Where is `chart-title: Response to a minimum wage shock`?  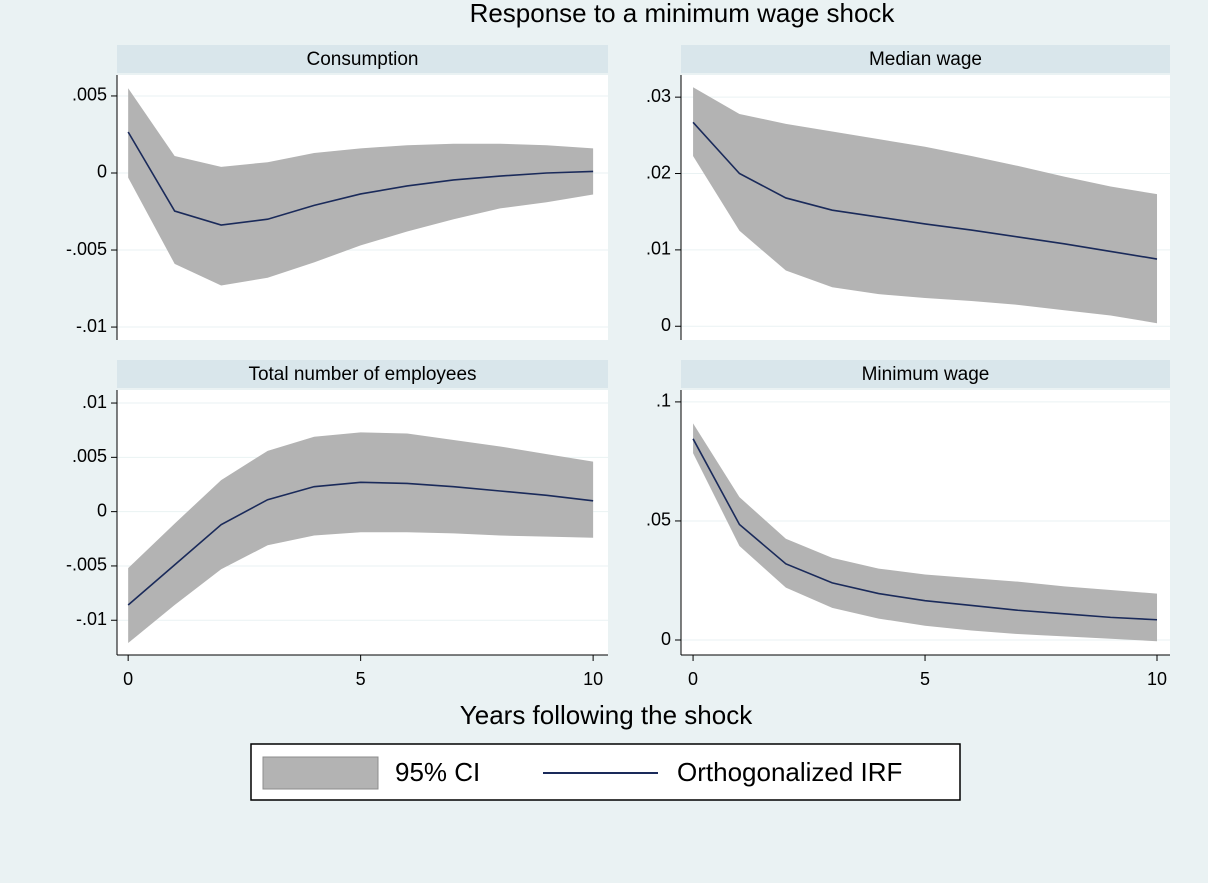
chart-title: Response to a minimum wage shock is located at coordinates (683, 14).